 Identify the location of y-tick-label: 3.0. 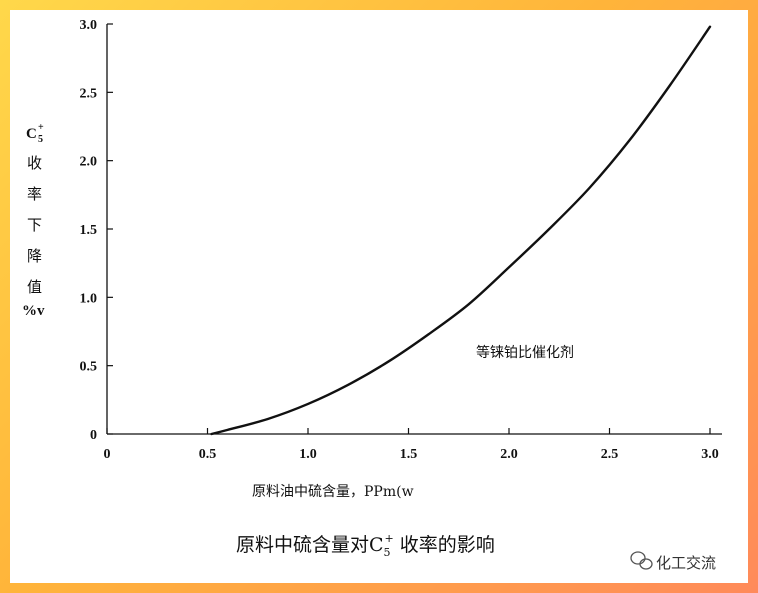
(89, 25).